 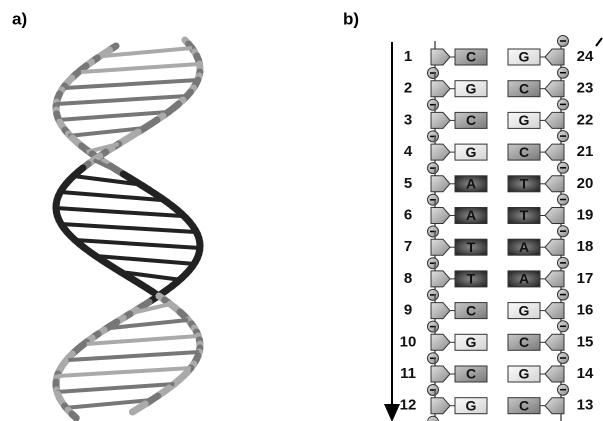 What do you see at coordinates (585, 373) in the screenshot?
I see `residue-number: 14` at bounding box center [585, 373].